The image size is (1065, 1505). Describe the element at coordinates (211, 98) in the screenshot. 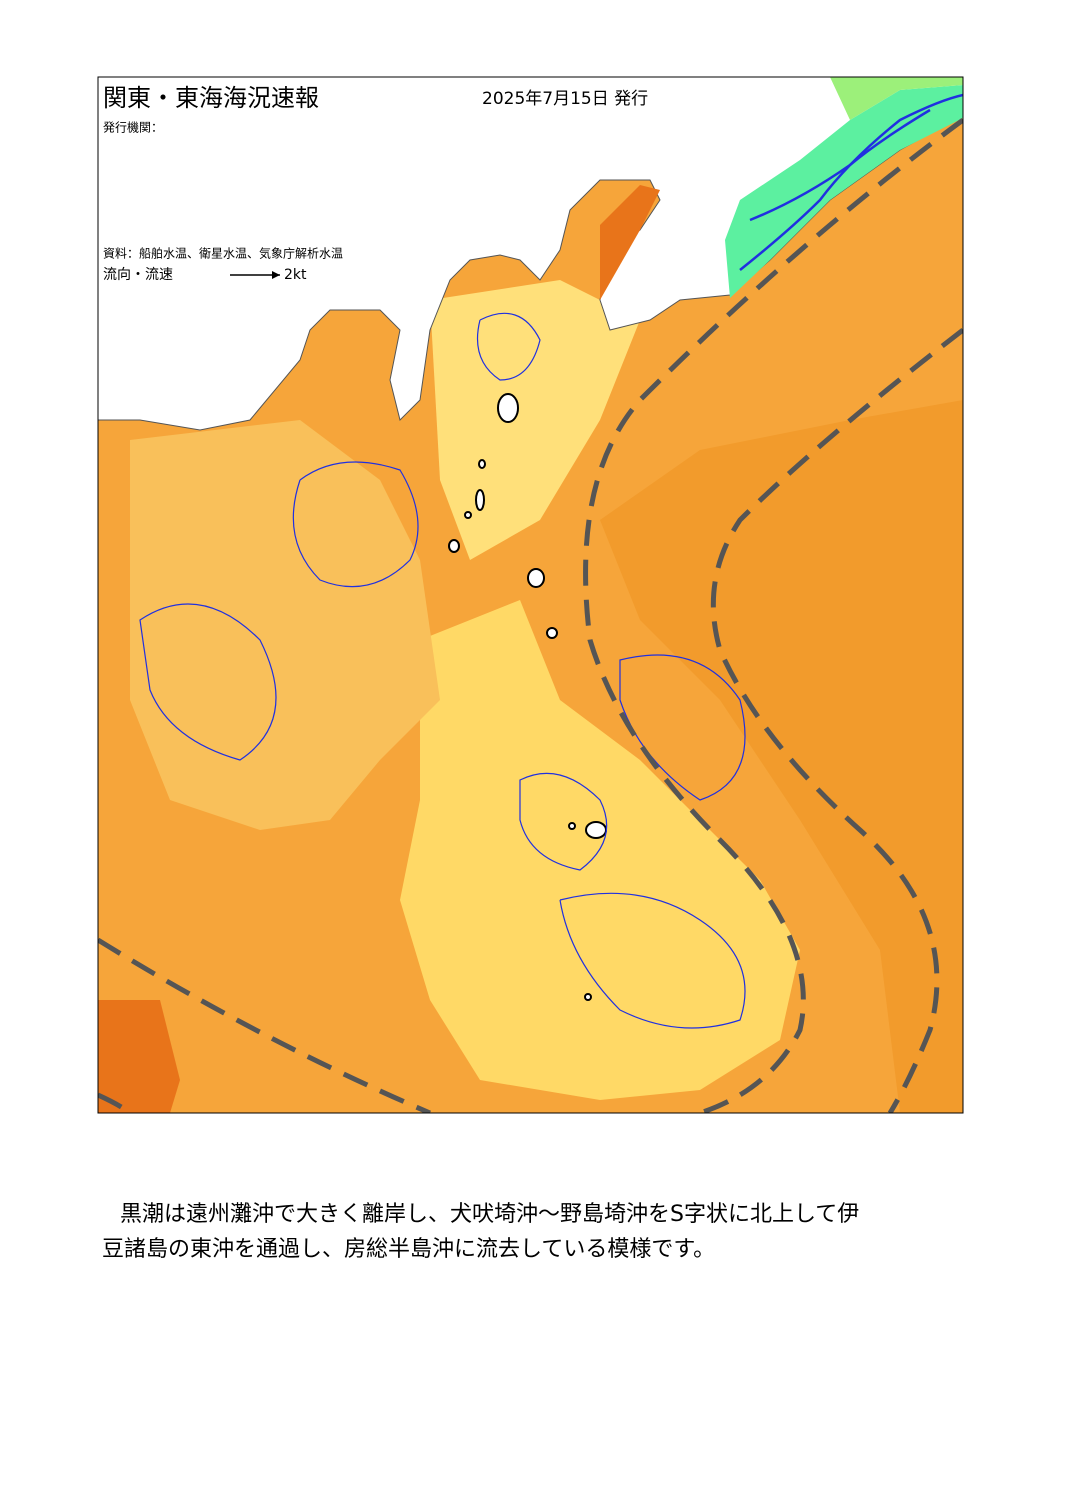

I see `title: 関東・東海海況速報` at that location.